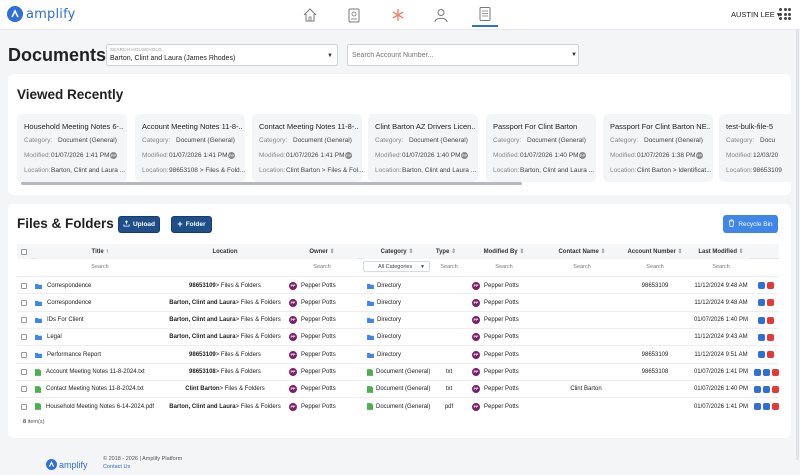 This screenshot has height=475, width=800. What do you see at coordinates (354, 15) in the screenshot?
I see `clipboard-icon` at bounding box center [354, 15].